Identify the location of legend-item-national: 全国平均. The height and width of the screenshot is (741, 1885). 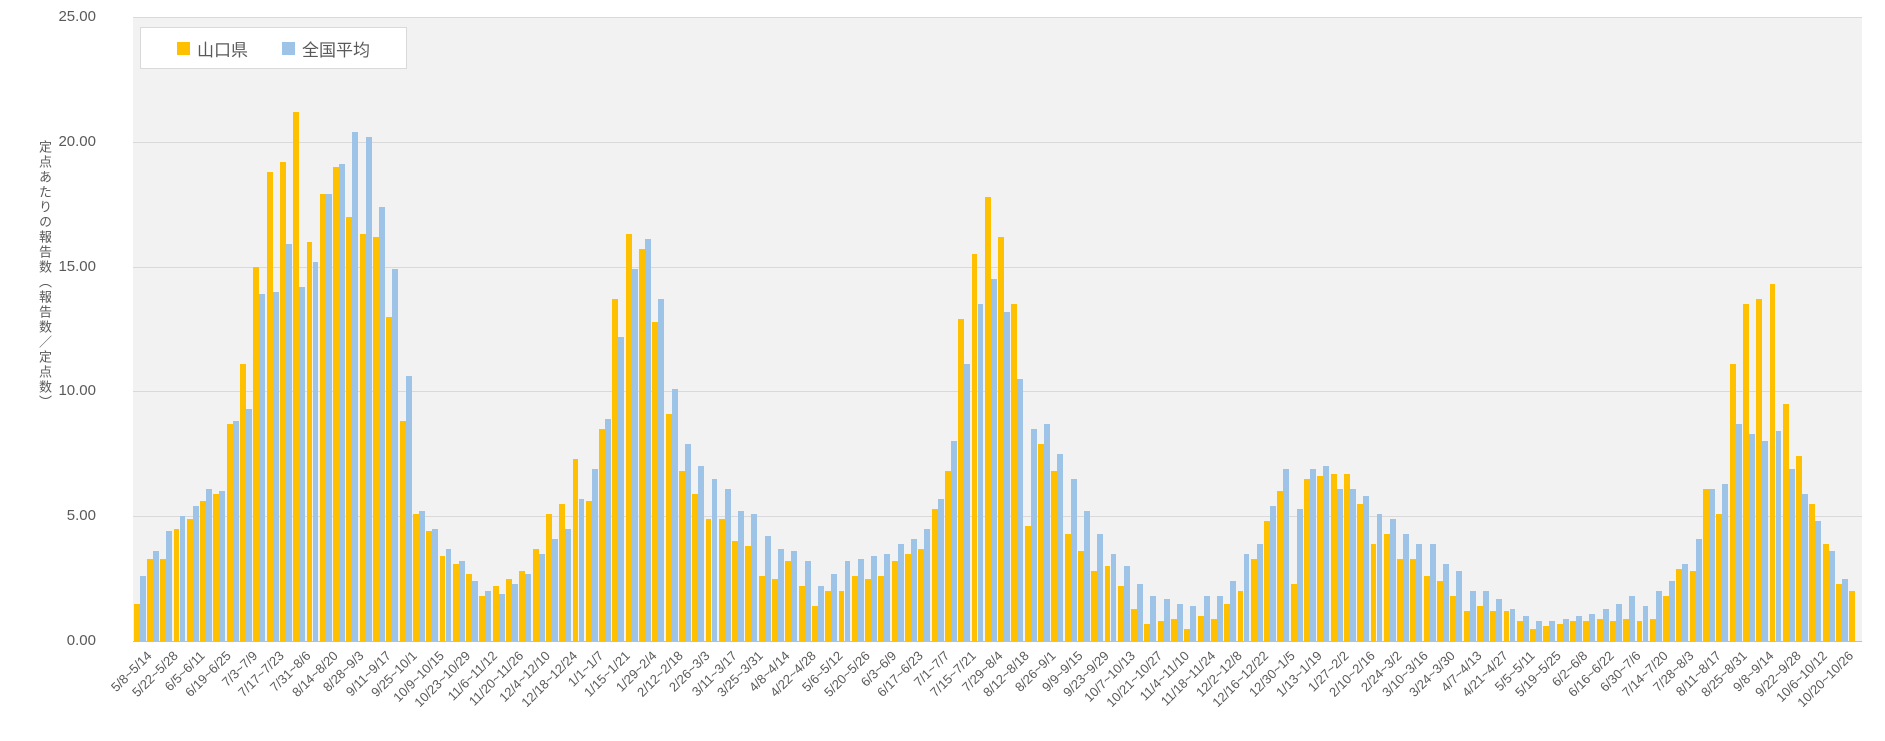
(326, 48).